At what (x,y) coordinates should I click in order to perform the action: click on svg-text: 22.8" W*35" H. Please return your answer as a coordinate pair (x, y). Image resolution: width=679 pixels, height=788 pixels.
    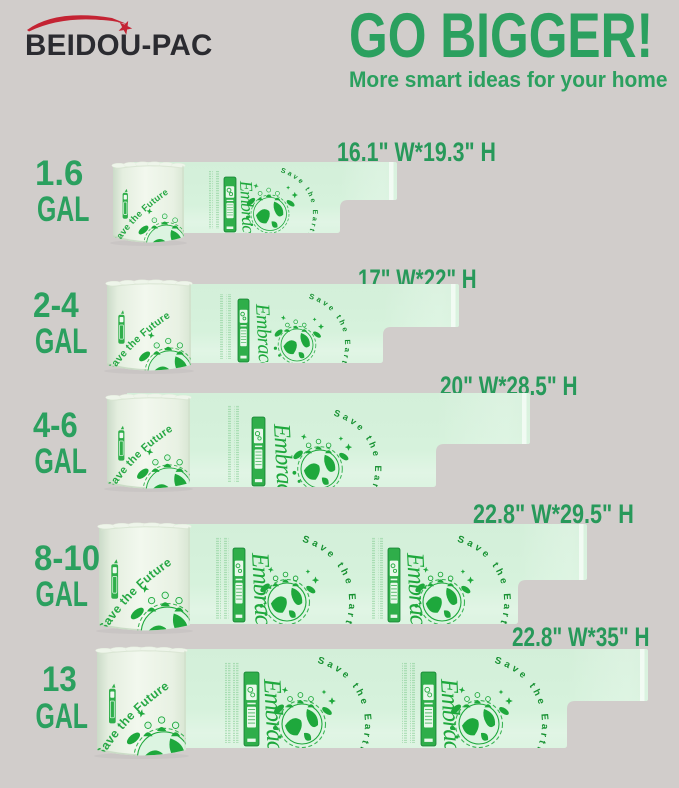
    Looking at the image, I should click on (580, 637).